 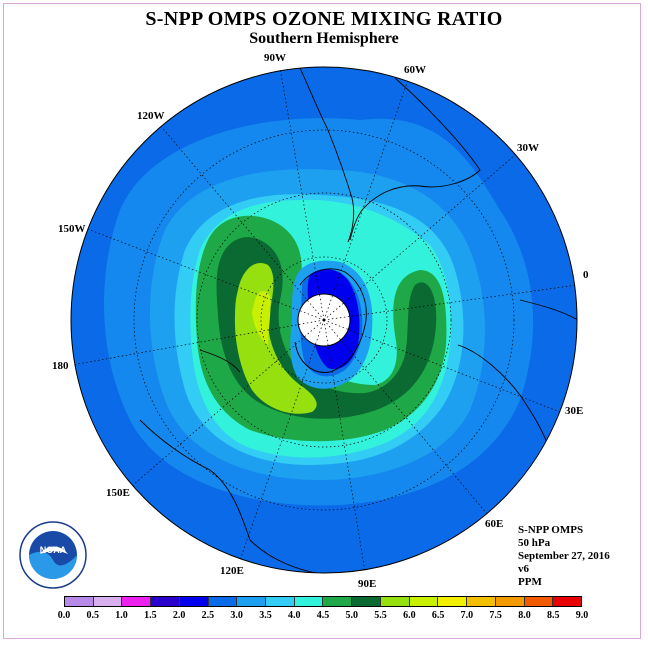 I want to click on ozone-spot, so click(x=391, y=238).